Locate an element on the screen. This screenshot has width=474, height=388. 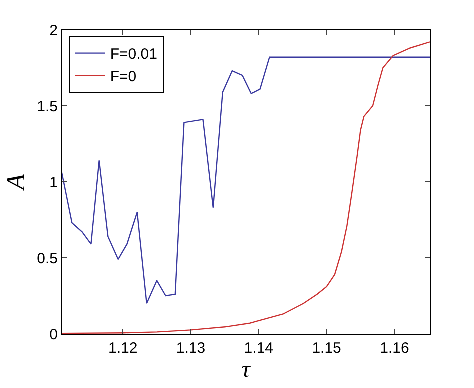
y-tick-label: 2 is located at coordinates (54, 31).